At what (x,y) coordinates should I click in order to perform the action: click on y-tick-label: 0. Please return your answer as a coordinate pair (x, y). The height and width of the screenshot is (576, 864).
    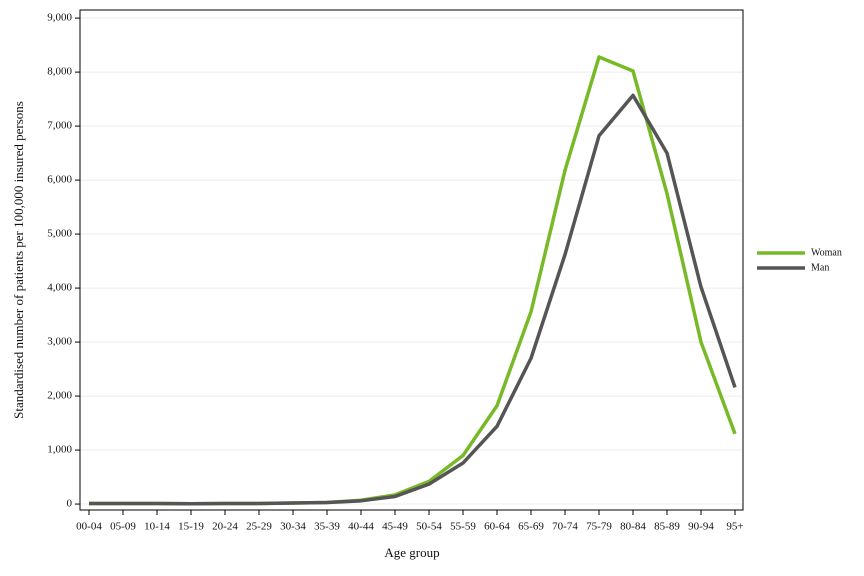
    Looking at the image, I should click on (70, 504).